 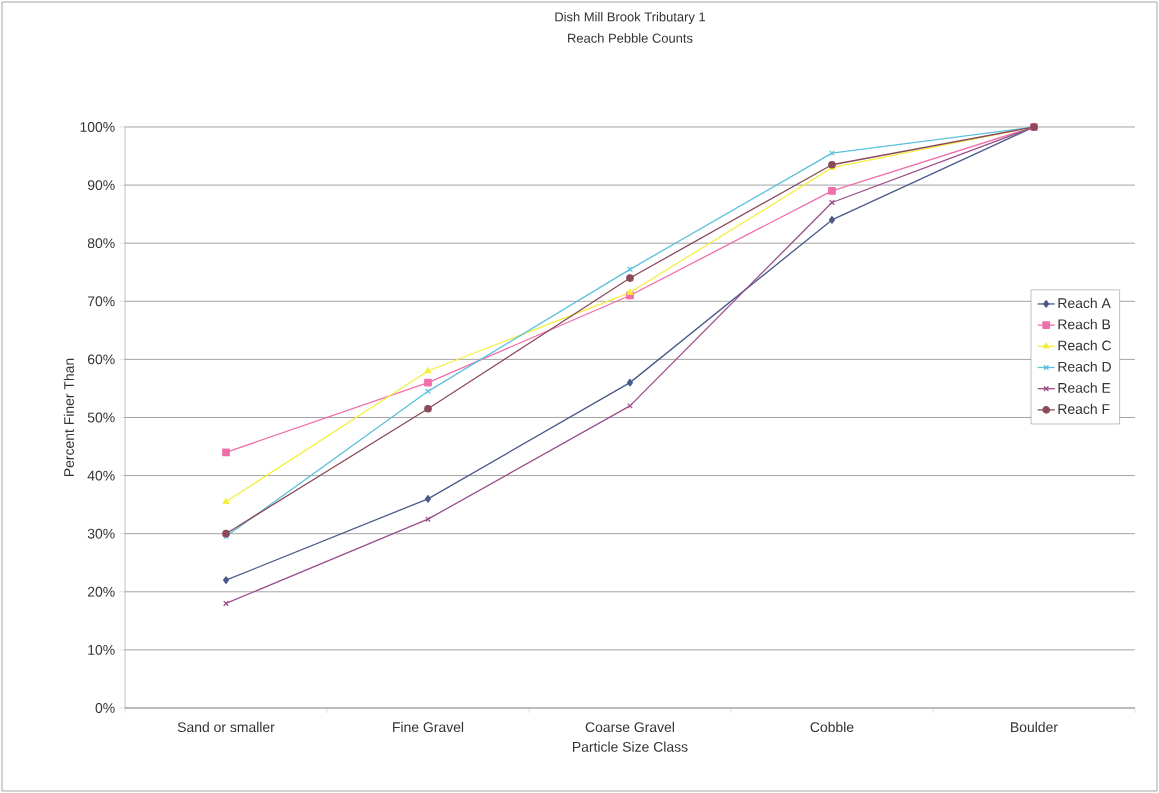 I want to click on y-tick-label: 10%, so click(x=101, y=649).